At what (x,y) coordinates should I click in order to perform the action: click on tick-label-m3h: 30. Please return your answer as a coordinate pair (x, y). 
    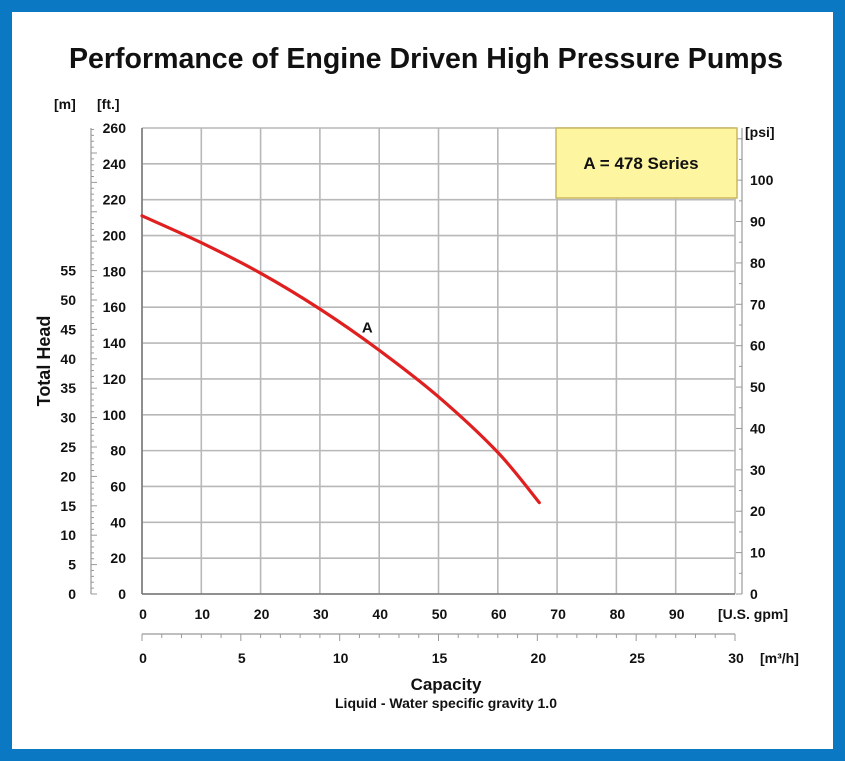
    Looking at the image, I should click on (736, 658).